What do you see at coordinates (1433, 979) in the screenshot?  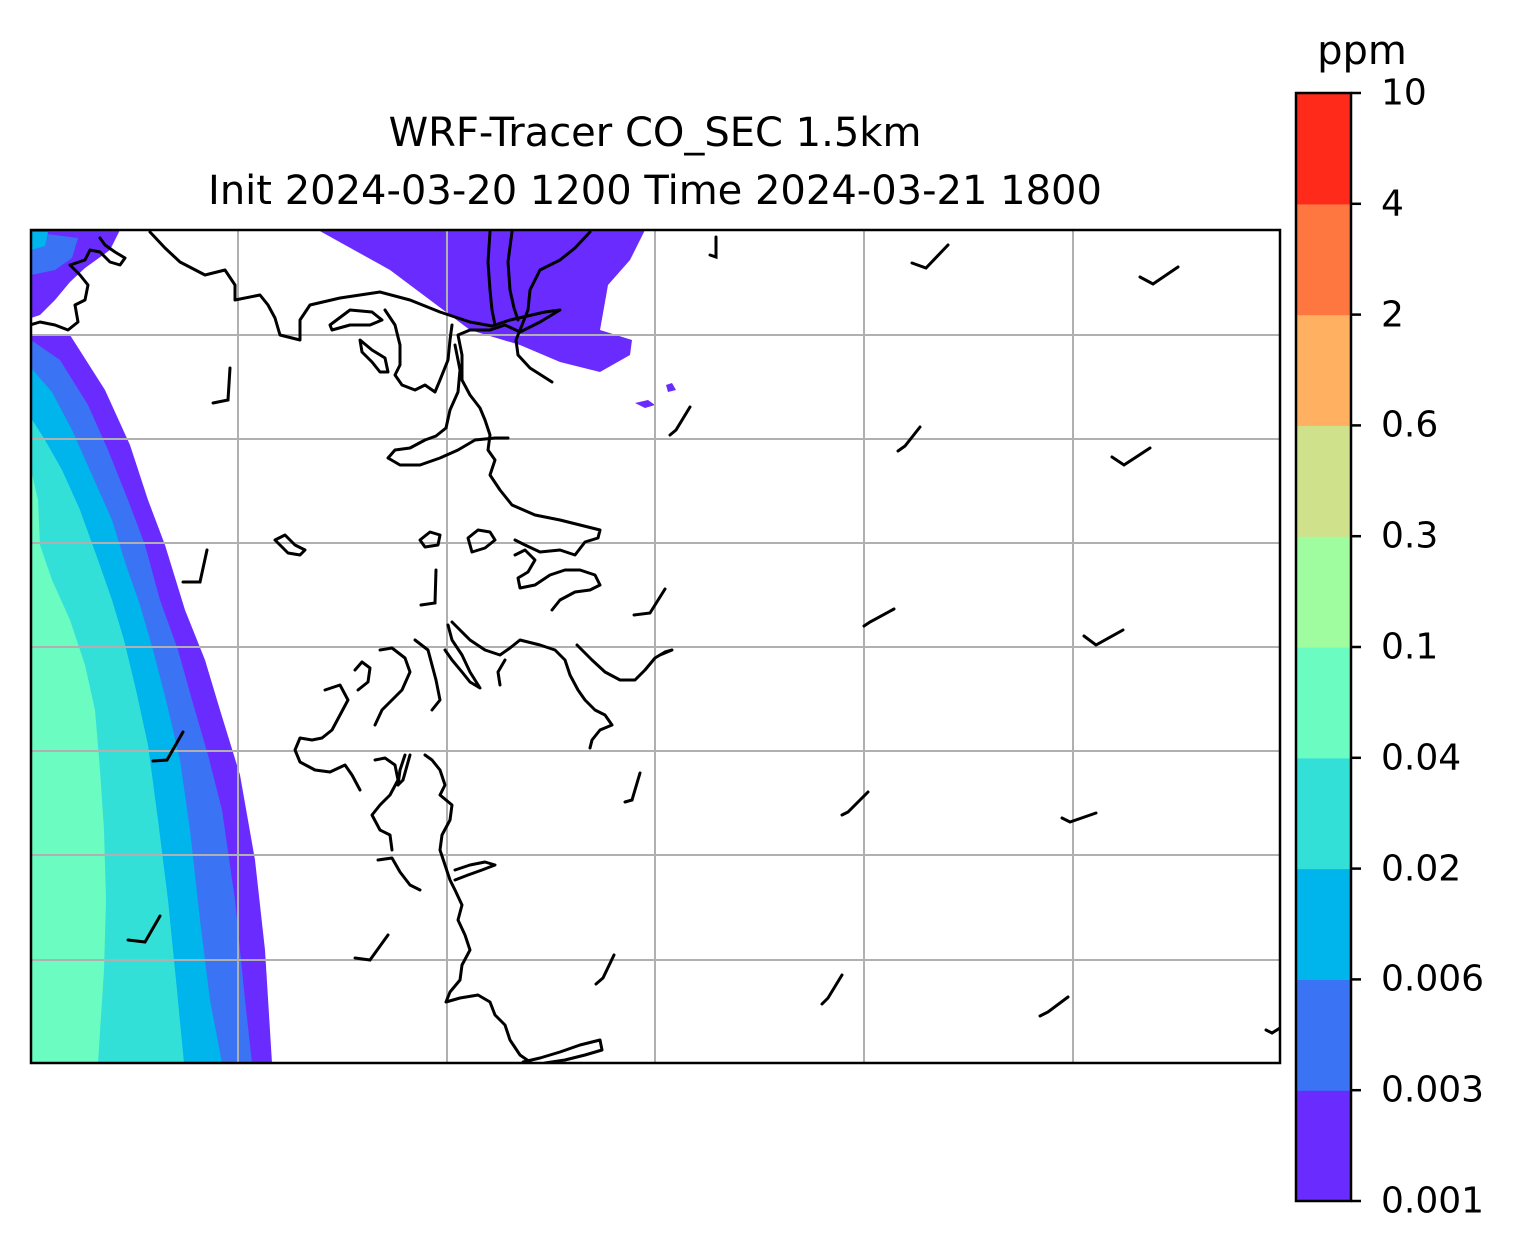 I see `colorbar-tick-label: 0.006` at bounding box center [1433, 979].